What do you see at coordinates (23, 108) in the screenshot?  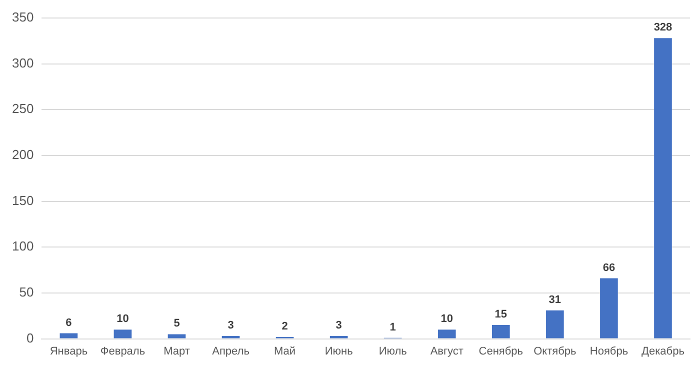 I see `y-tick-label: 250` at bounding box center [23, 108].